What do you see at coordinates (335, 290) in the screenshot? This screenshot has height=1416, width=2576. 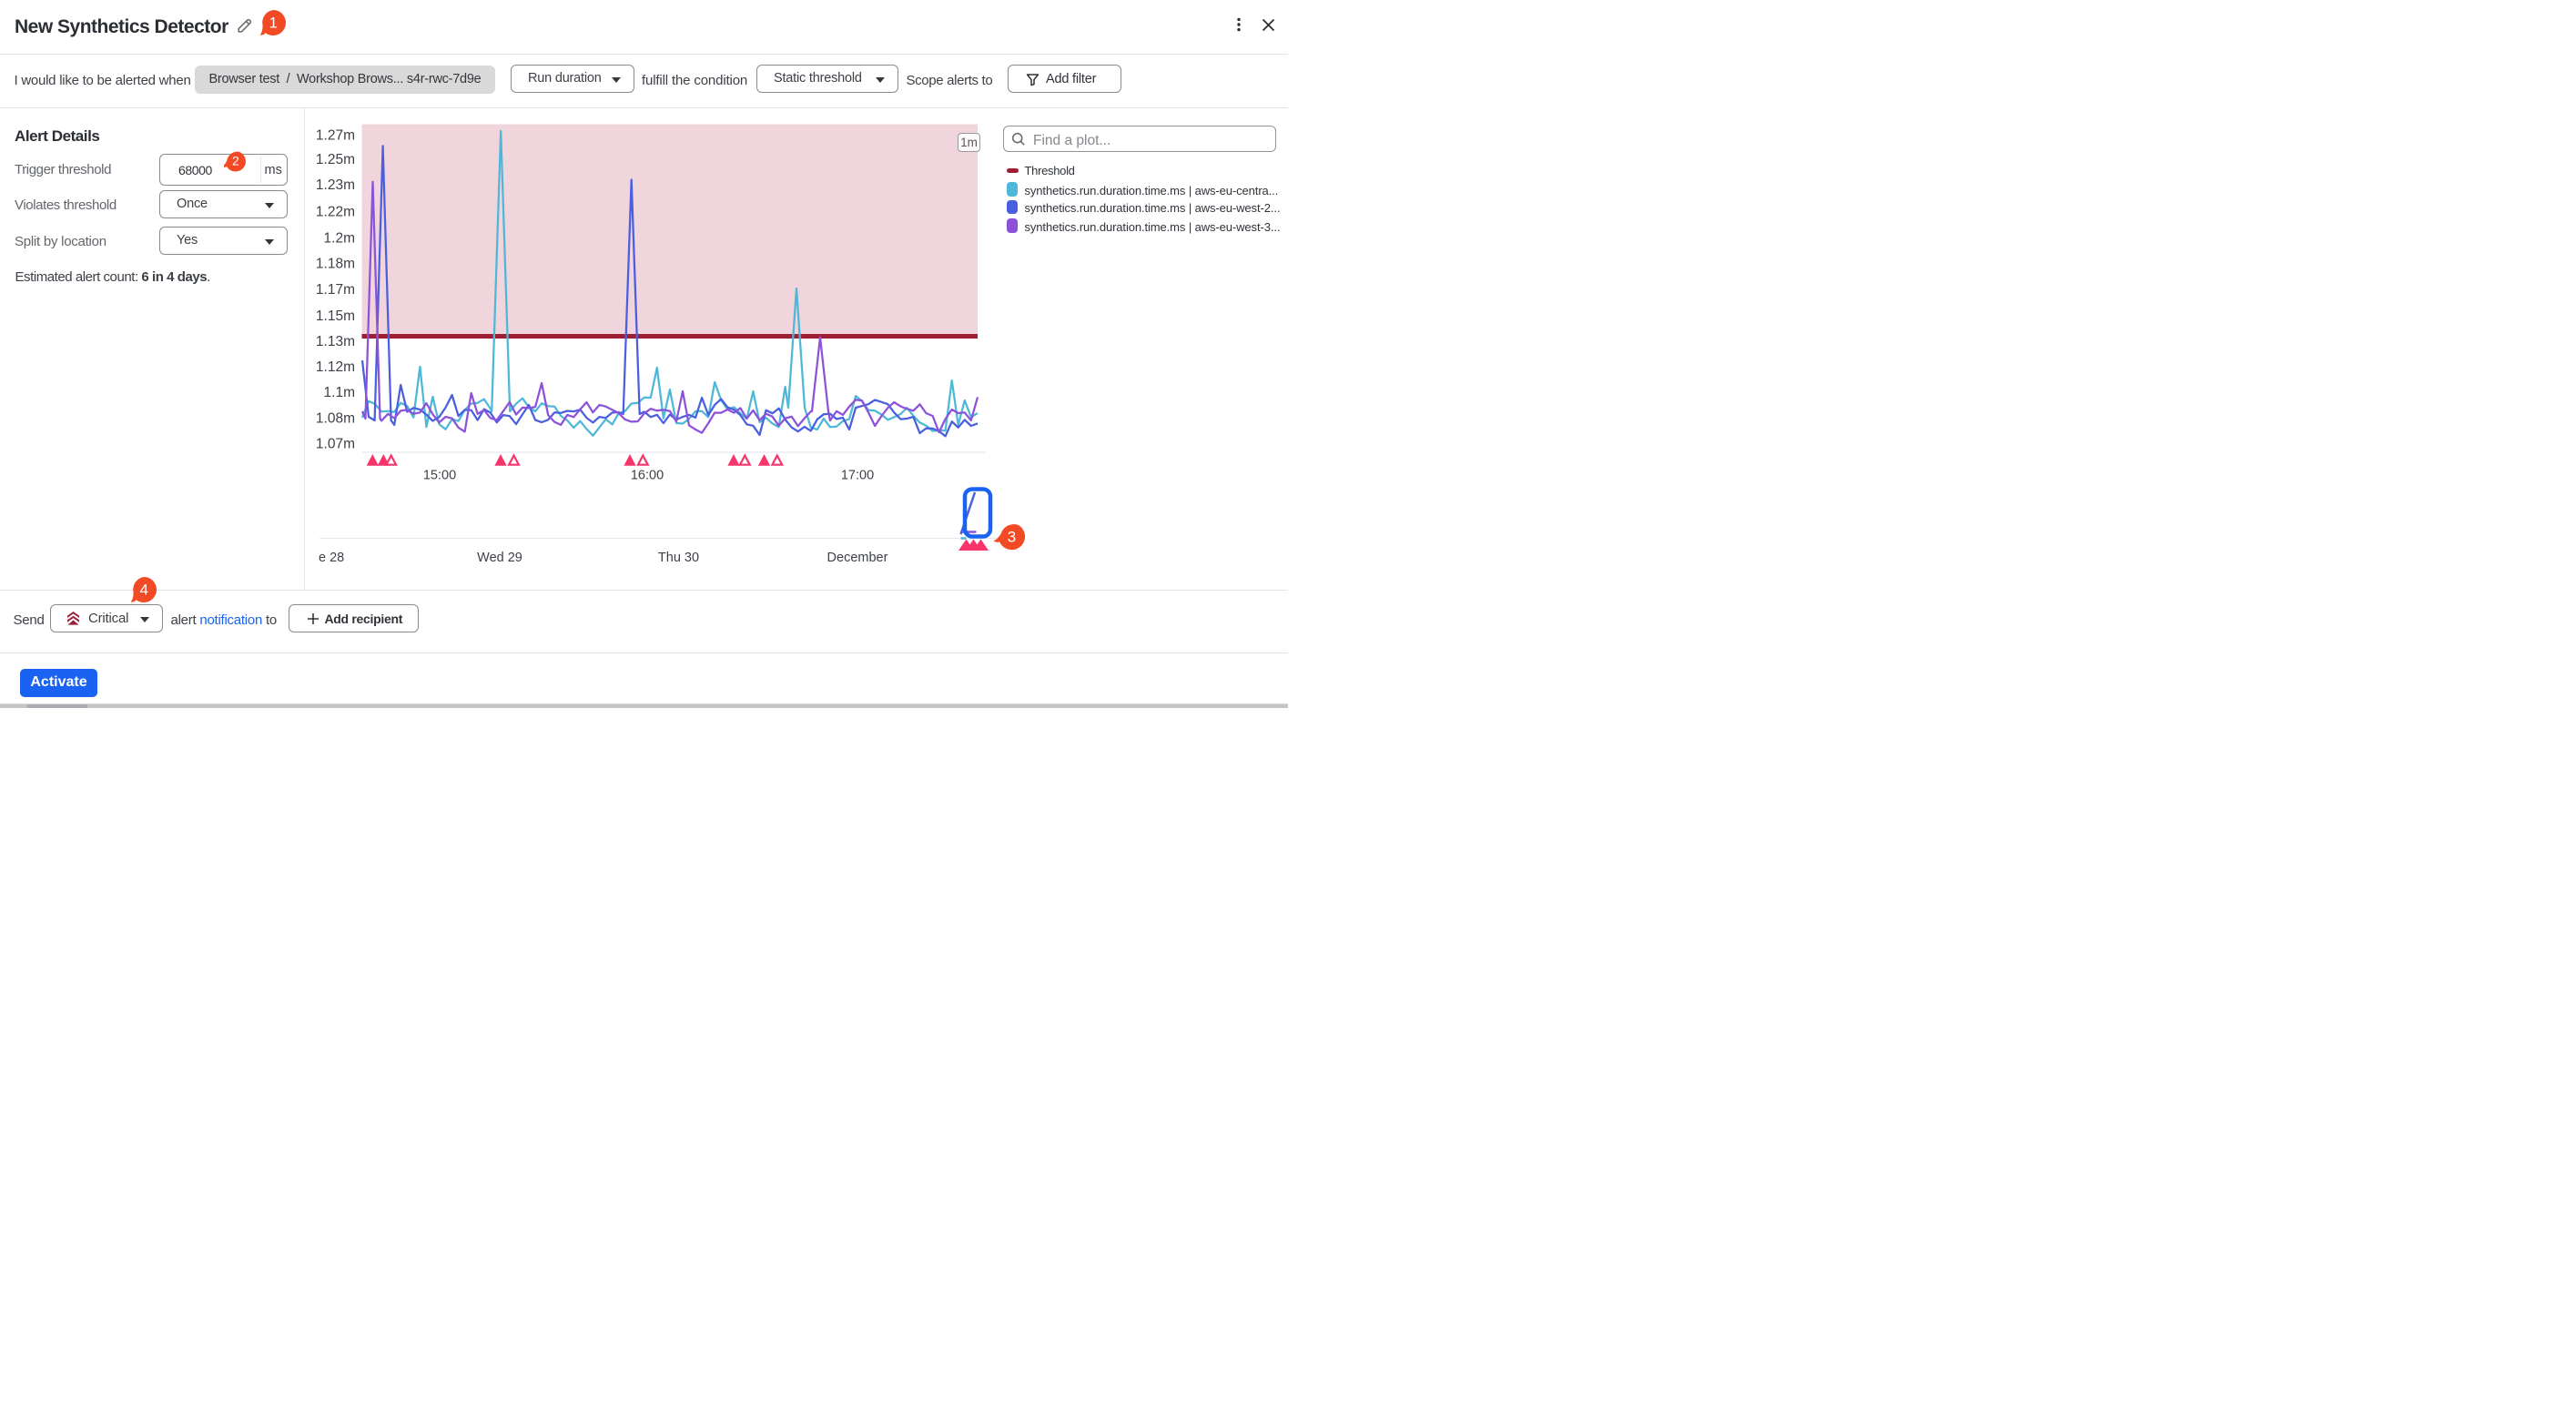 I see `svg-text: 1.17m` at bounding box center [335, 290].